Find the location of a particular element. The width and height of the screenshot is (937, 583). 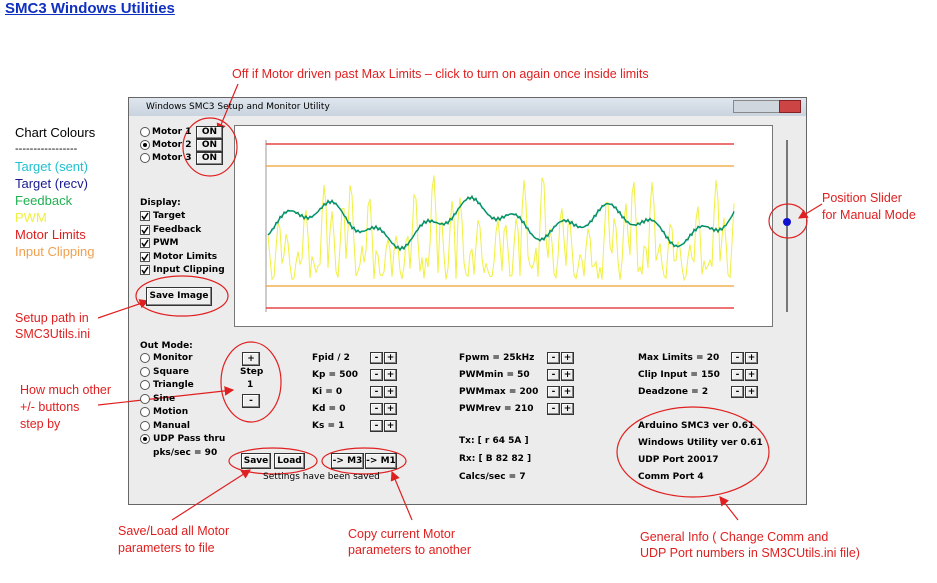

save-image-button: Save Image is located at coordinates (179, 296).